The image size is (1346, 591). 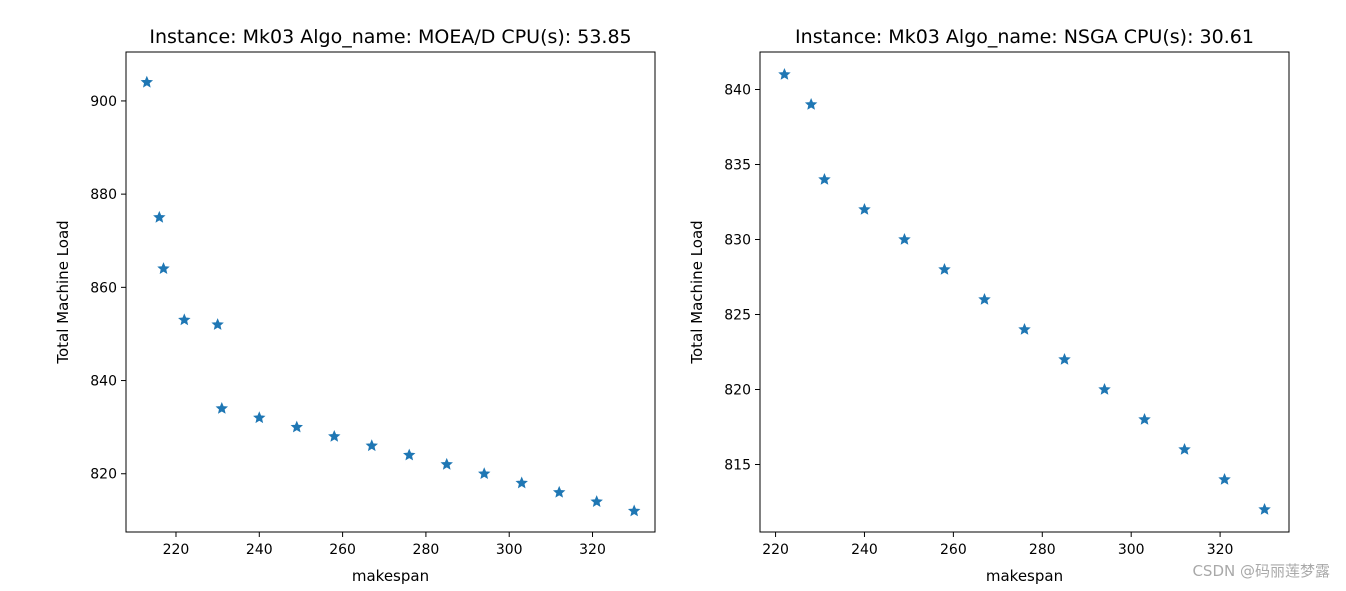 What do you see at coordinates (1261, 571) in the screenshot?
I see `watermark: CSDN @码丽莲梦露` at bounding box center [1261, 571].